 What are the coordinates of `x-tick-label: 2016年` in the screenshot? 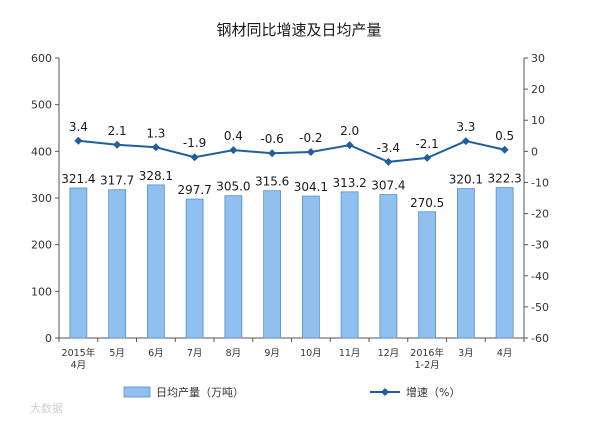 It's located at (427, 353).